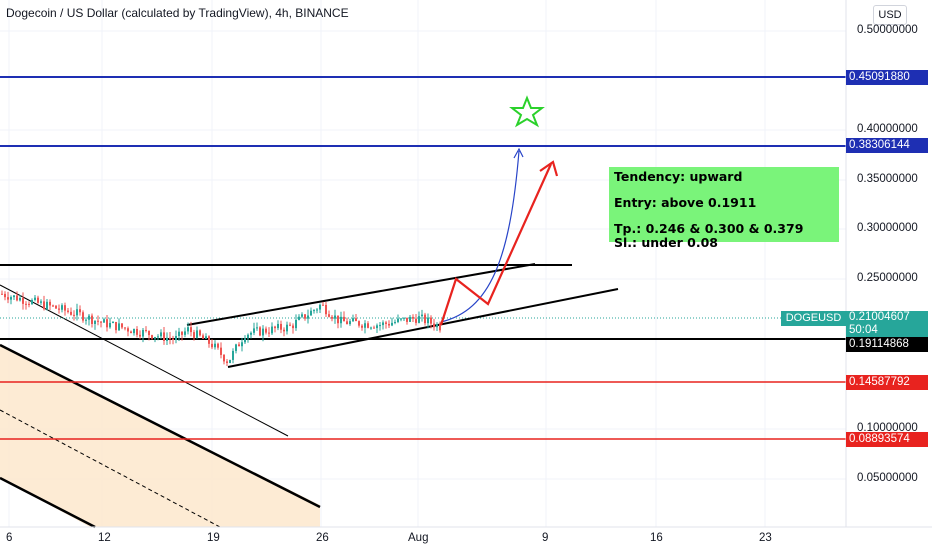 The width and height of the screenshot is (932, 550). Describe the element at coordinates (545, 538) in the screenshot. I see `time-axis-label: 9` at that location.